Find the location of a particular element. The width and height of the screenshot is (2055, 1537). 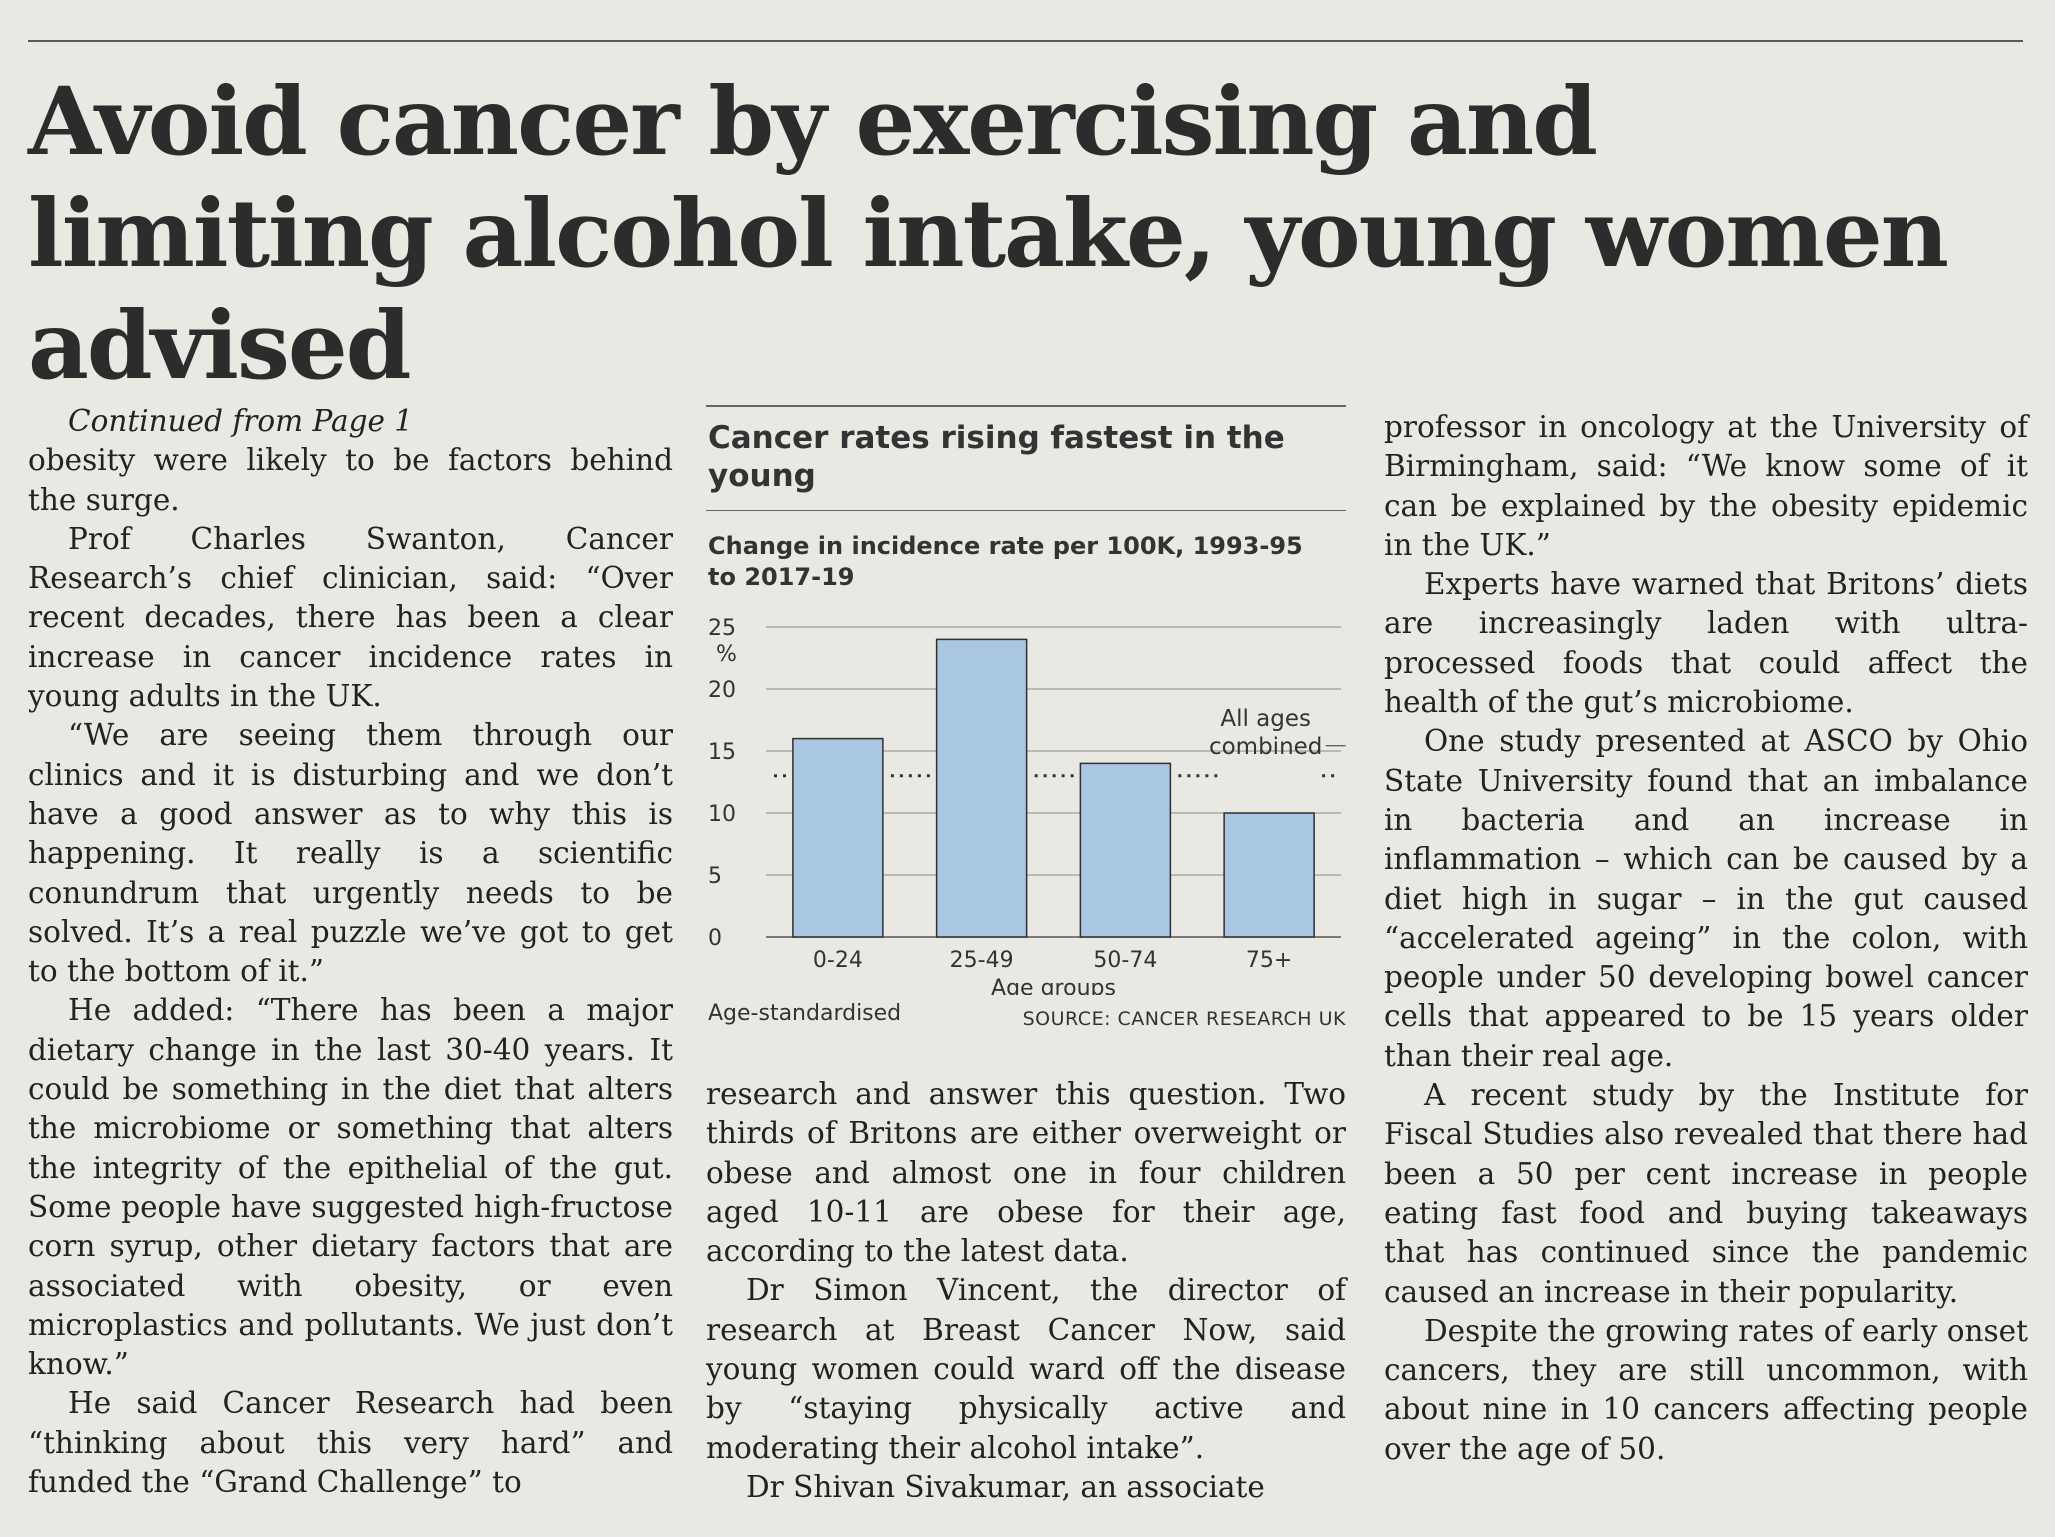

y-tick-label: 0 is located at coordinates (715, 938).